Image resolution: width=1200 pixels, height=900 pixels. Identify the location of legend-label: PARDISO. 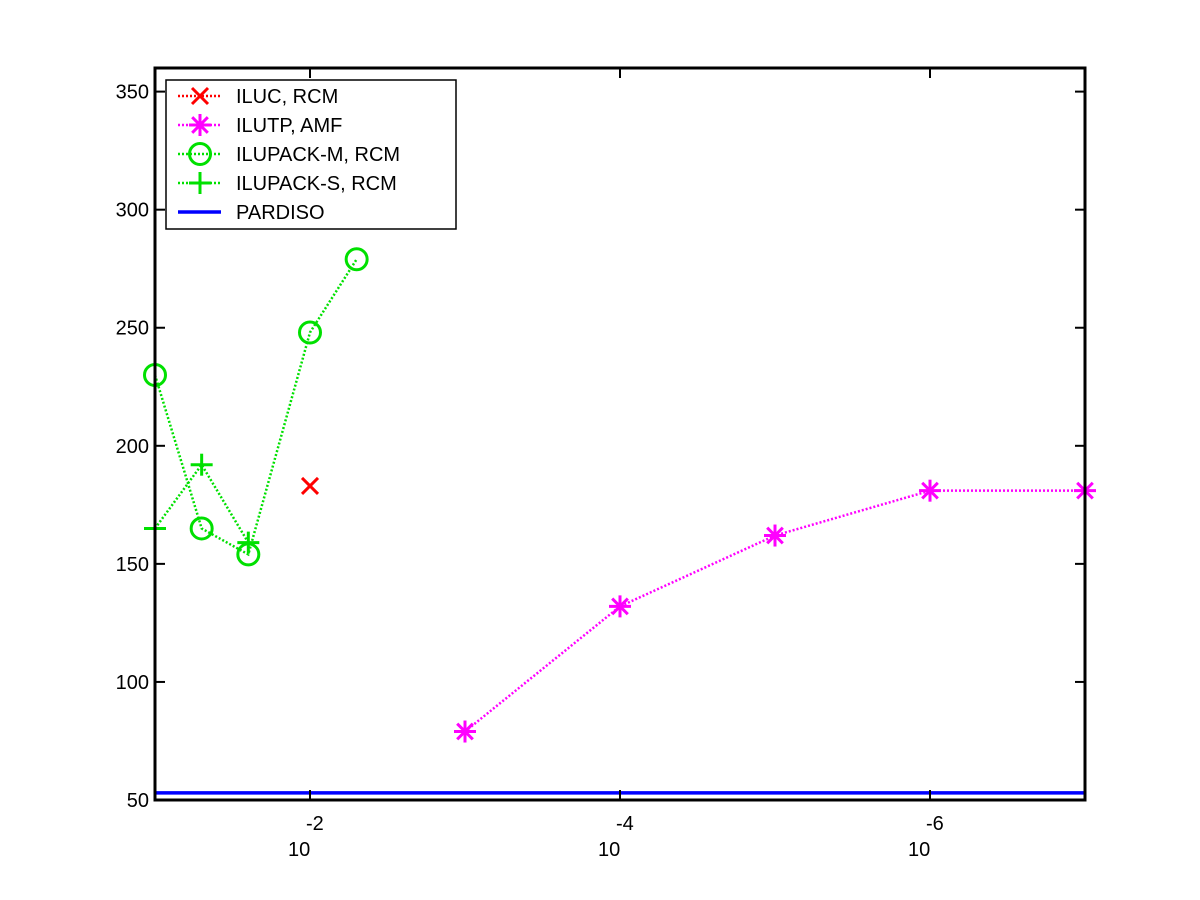
(280, 213).